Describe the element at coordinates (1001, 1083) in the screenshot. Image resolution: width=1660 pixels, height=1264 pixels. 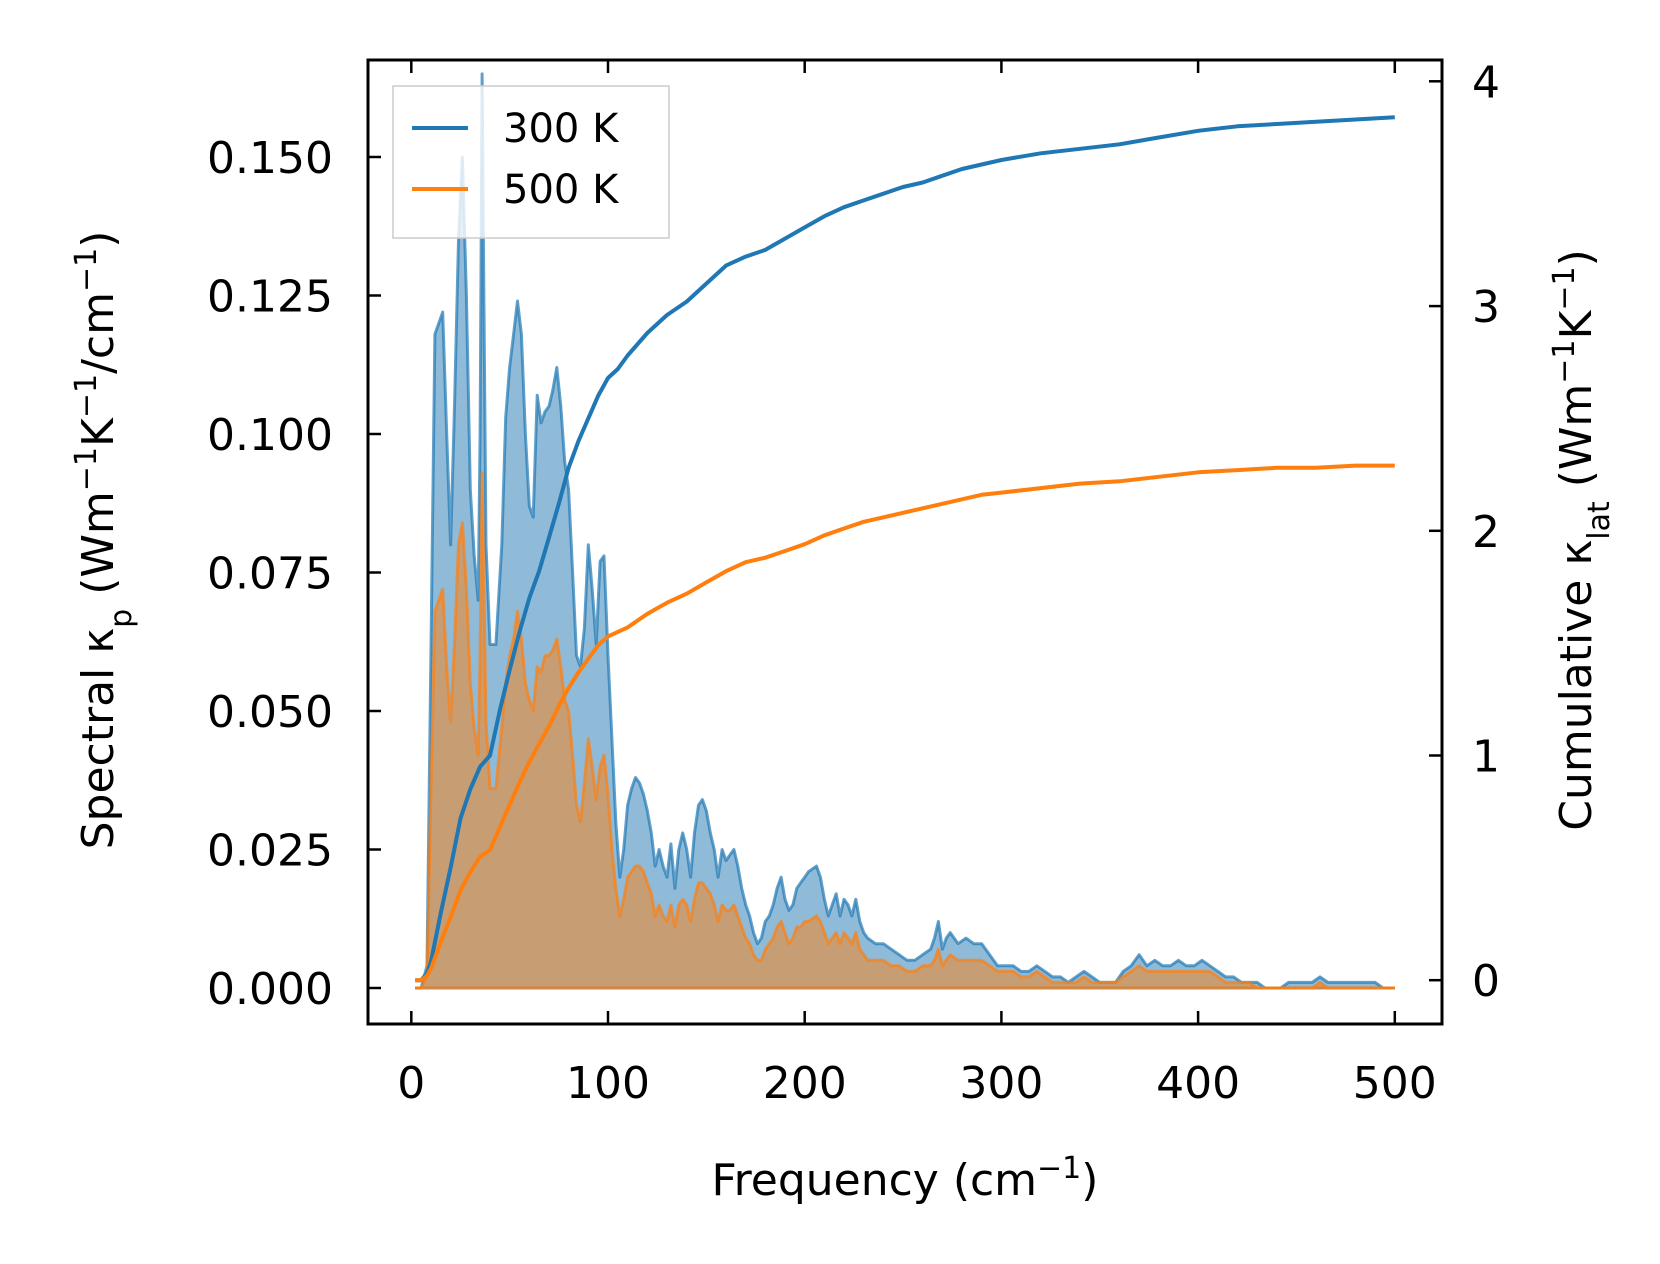
I see `x-tick-label: 300` at that location.